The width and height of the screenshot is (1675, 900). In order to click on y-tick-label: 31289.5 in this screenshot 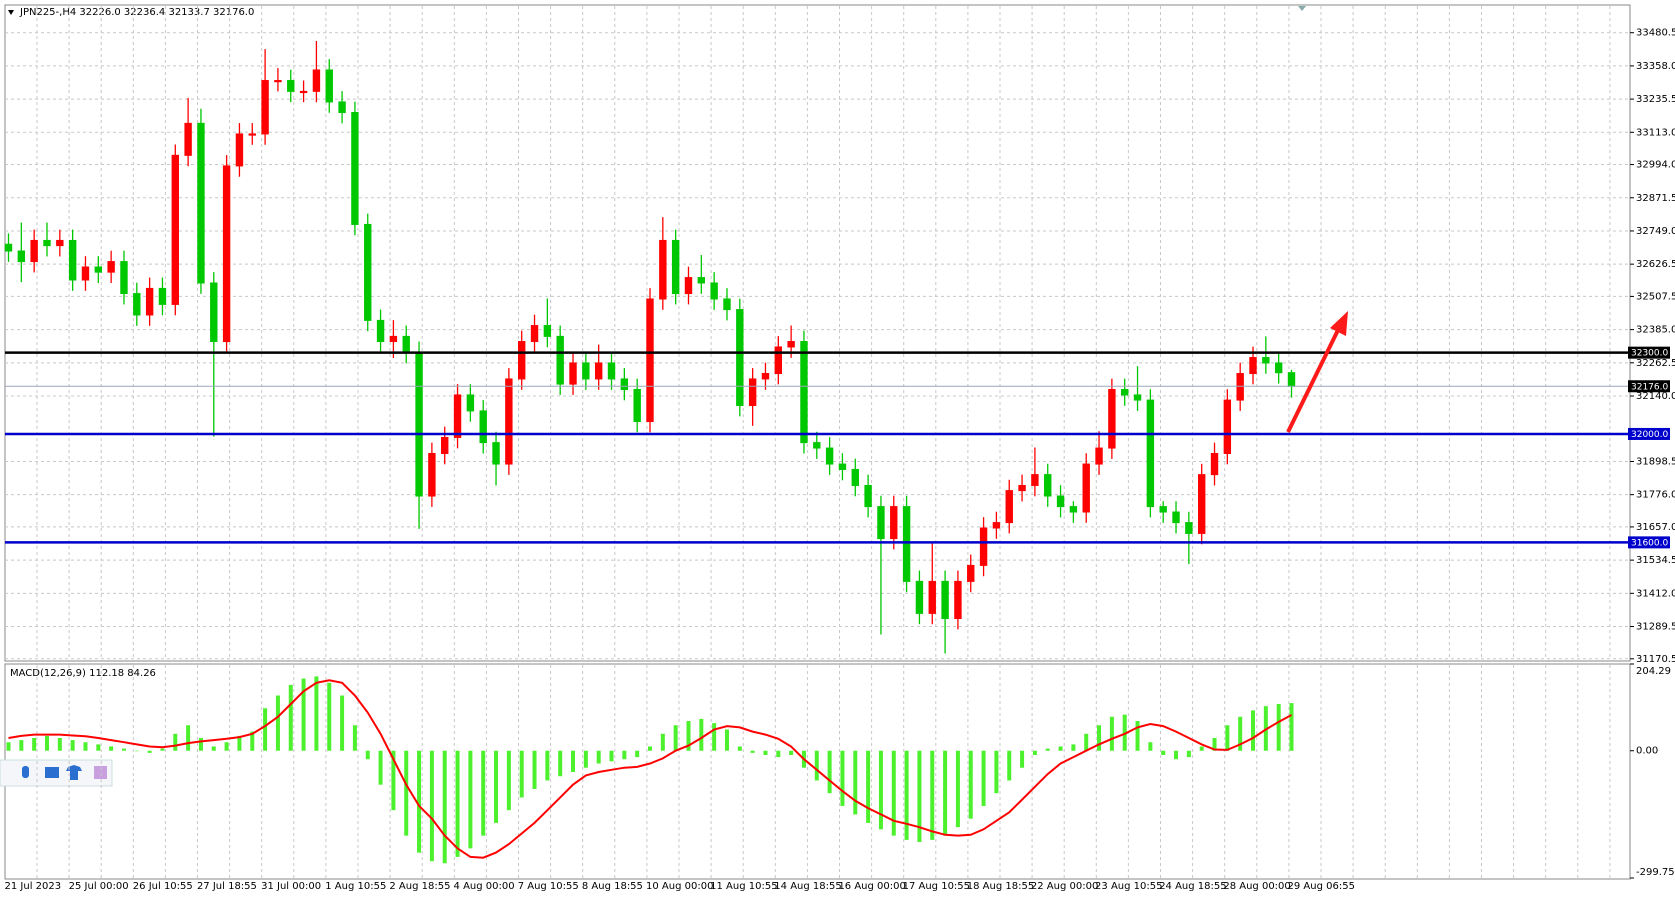, I will do `click(1655, 627)`.